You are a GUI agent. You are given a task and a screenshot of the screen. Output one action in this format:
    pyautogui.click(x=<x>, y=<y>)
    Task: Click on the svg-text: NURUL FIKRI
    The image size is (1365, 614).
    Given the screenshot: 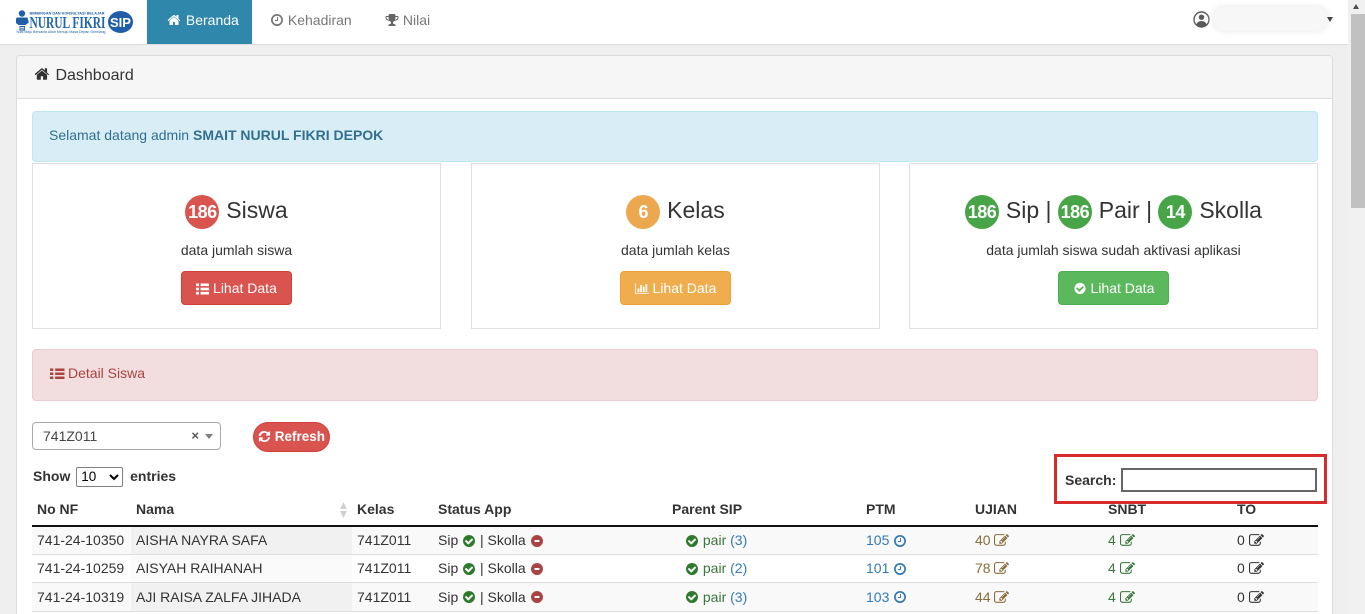 What is the action you would take?
    pyautogui.click(x=68, y=22)
    